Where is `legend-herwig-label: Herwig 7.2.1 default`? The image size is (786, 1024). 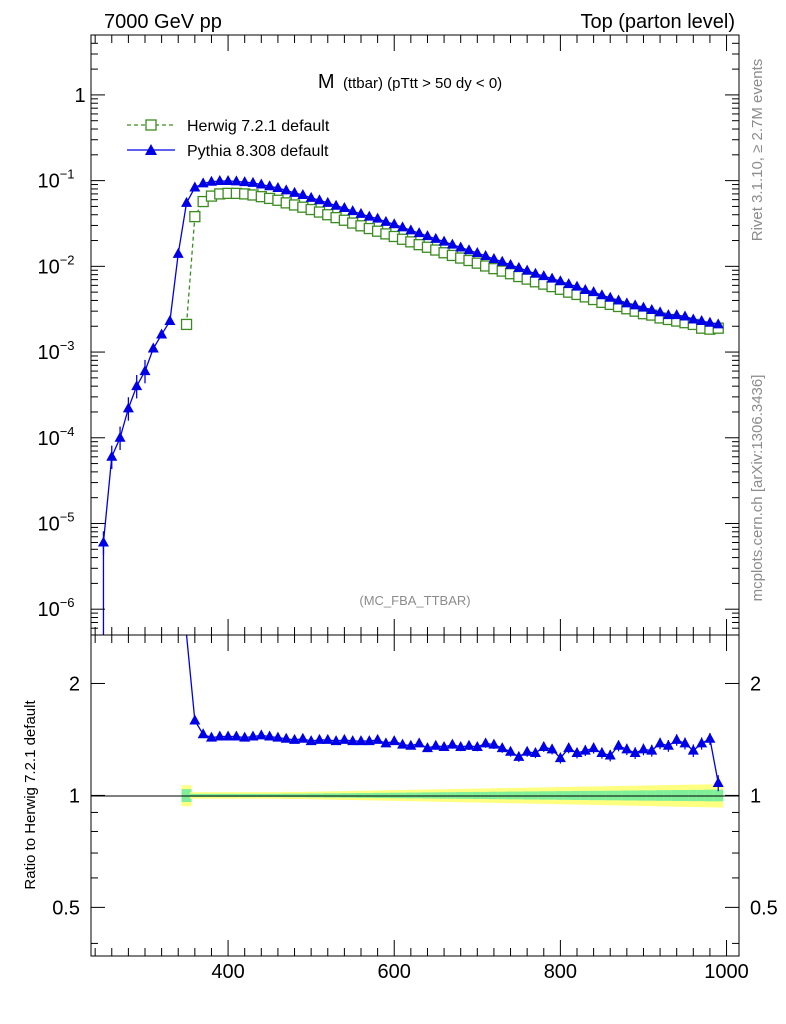 legend-herwig-label: Herwig 7.2.1 default is located at coordinates (258, 126).